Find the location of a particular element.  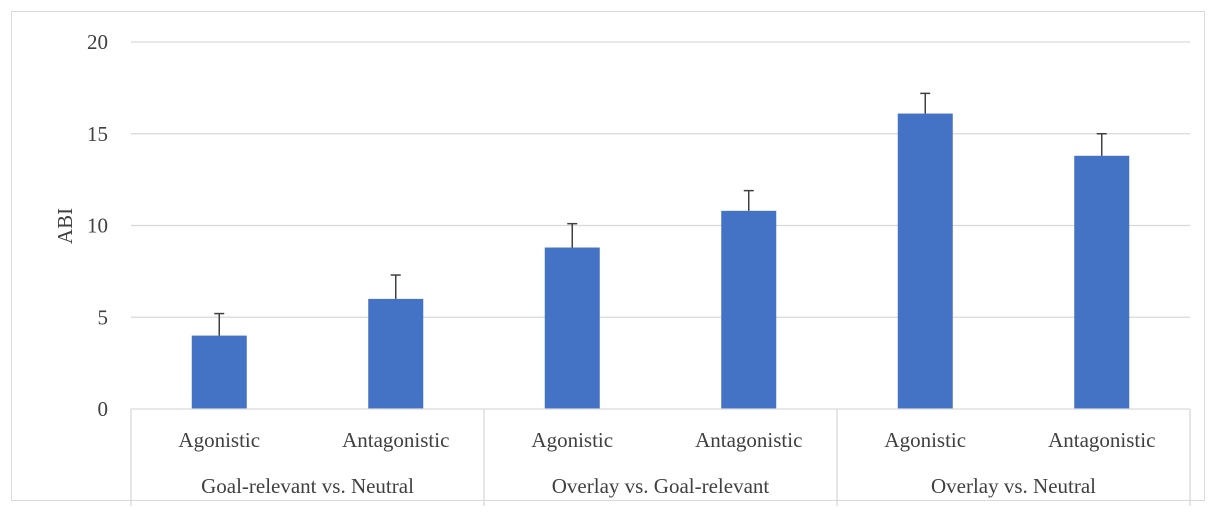

x-group-label: Overlay vs. Neutral is located at coordinates (1013, 486).